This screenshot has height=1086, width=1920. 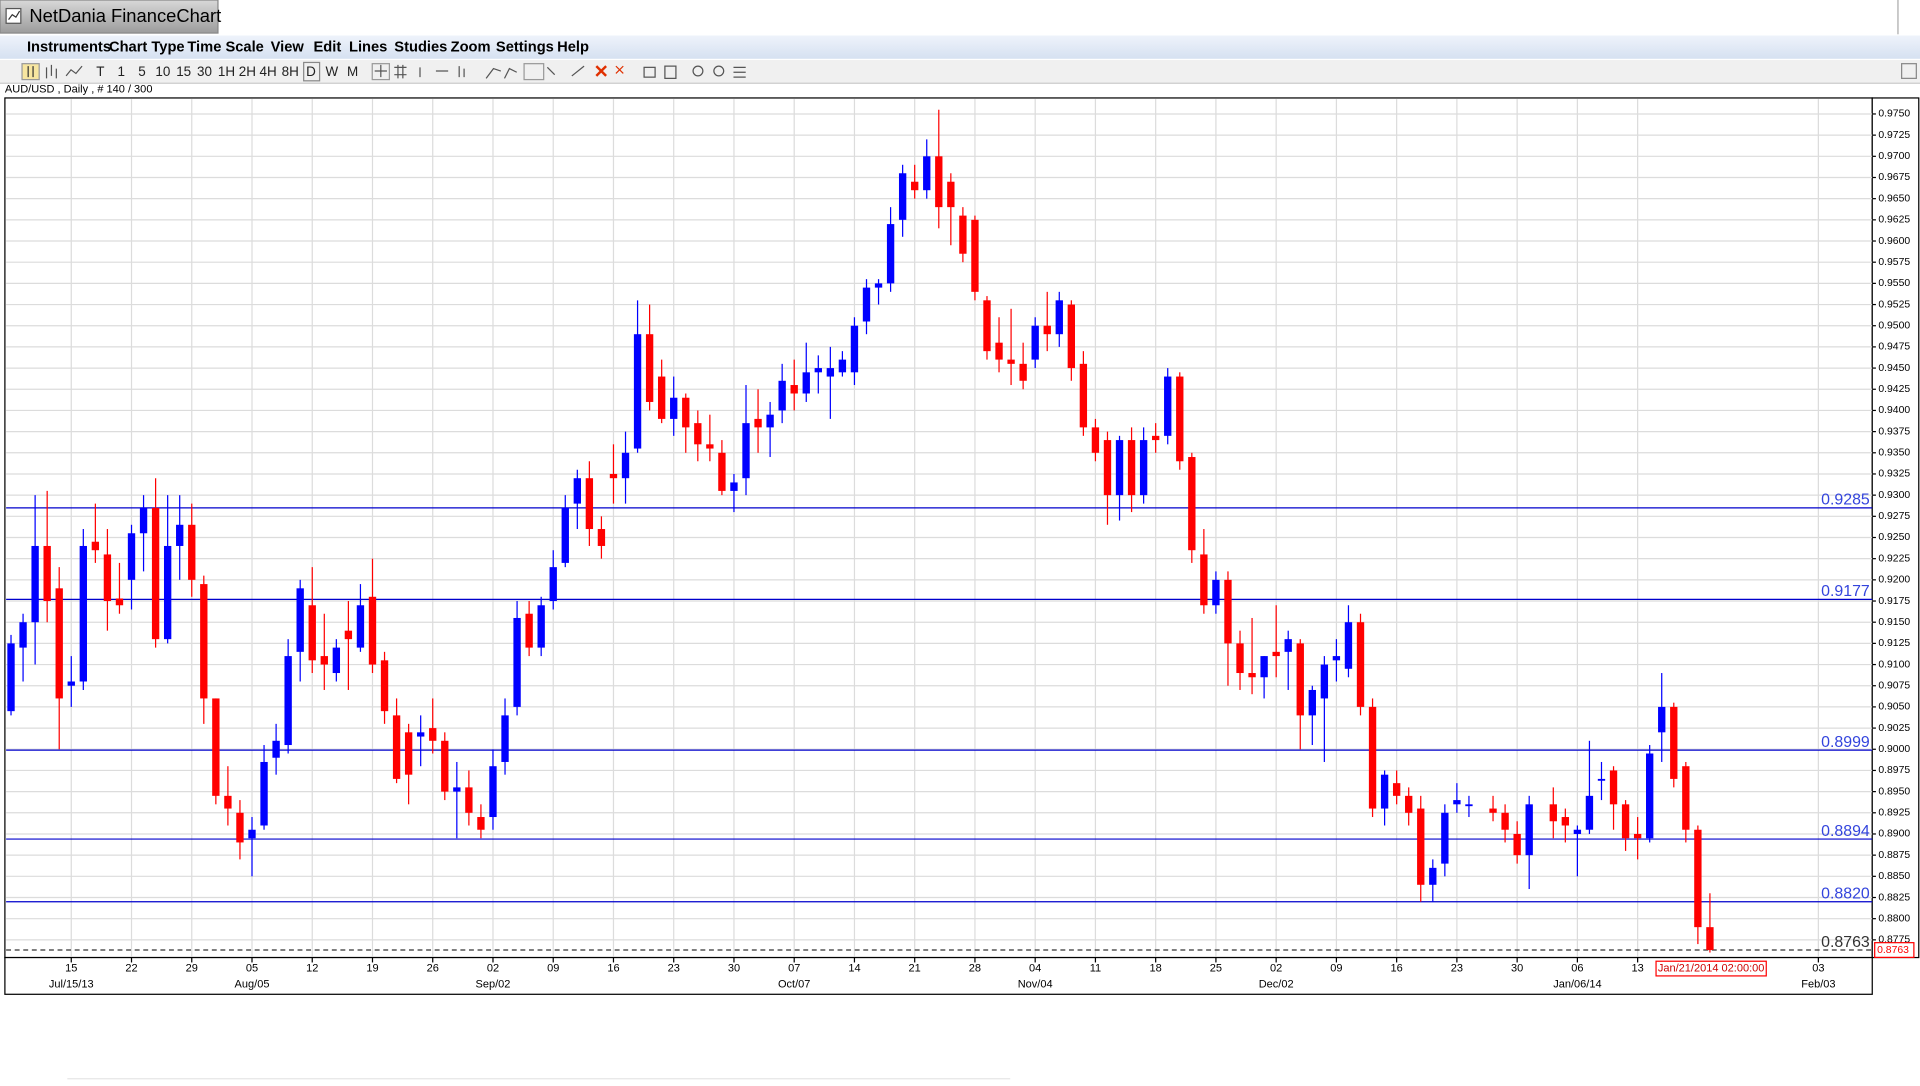 I want to click on period-button: 1H, so click(x=226, y=71).